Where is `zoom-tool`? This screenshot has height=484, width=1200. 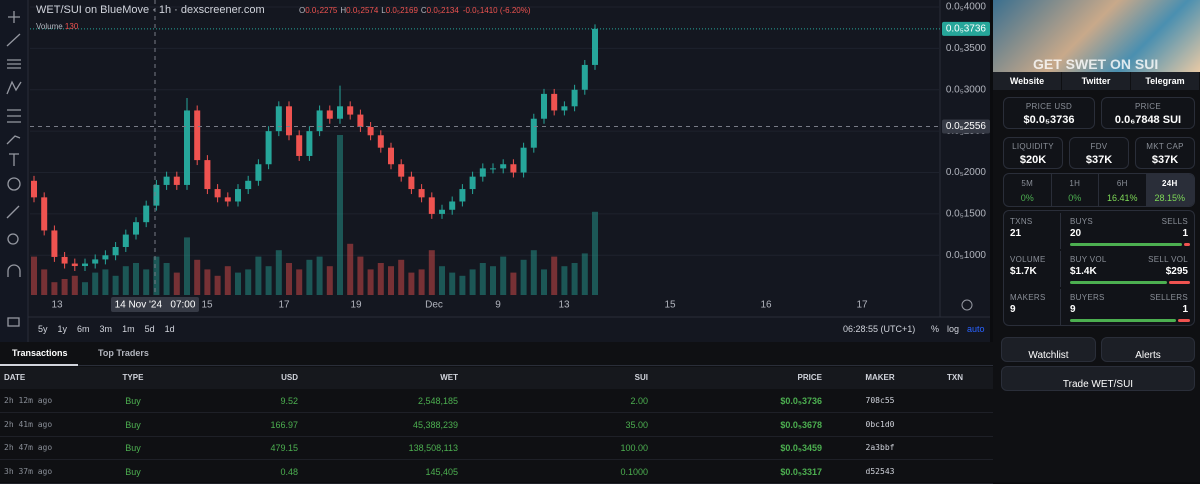
zoom-tool is located at coordinates (13, 239).